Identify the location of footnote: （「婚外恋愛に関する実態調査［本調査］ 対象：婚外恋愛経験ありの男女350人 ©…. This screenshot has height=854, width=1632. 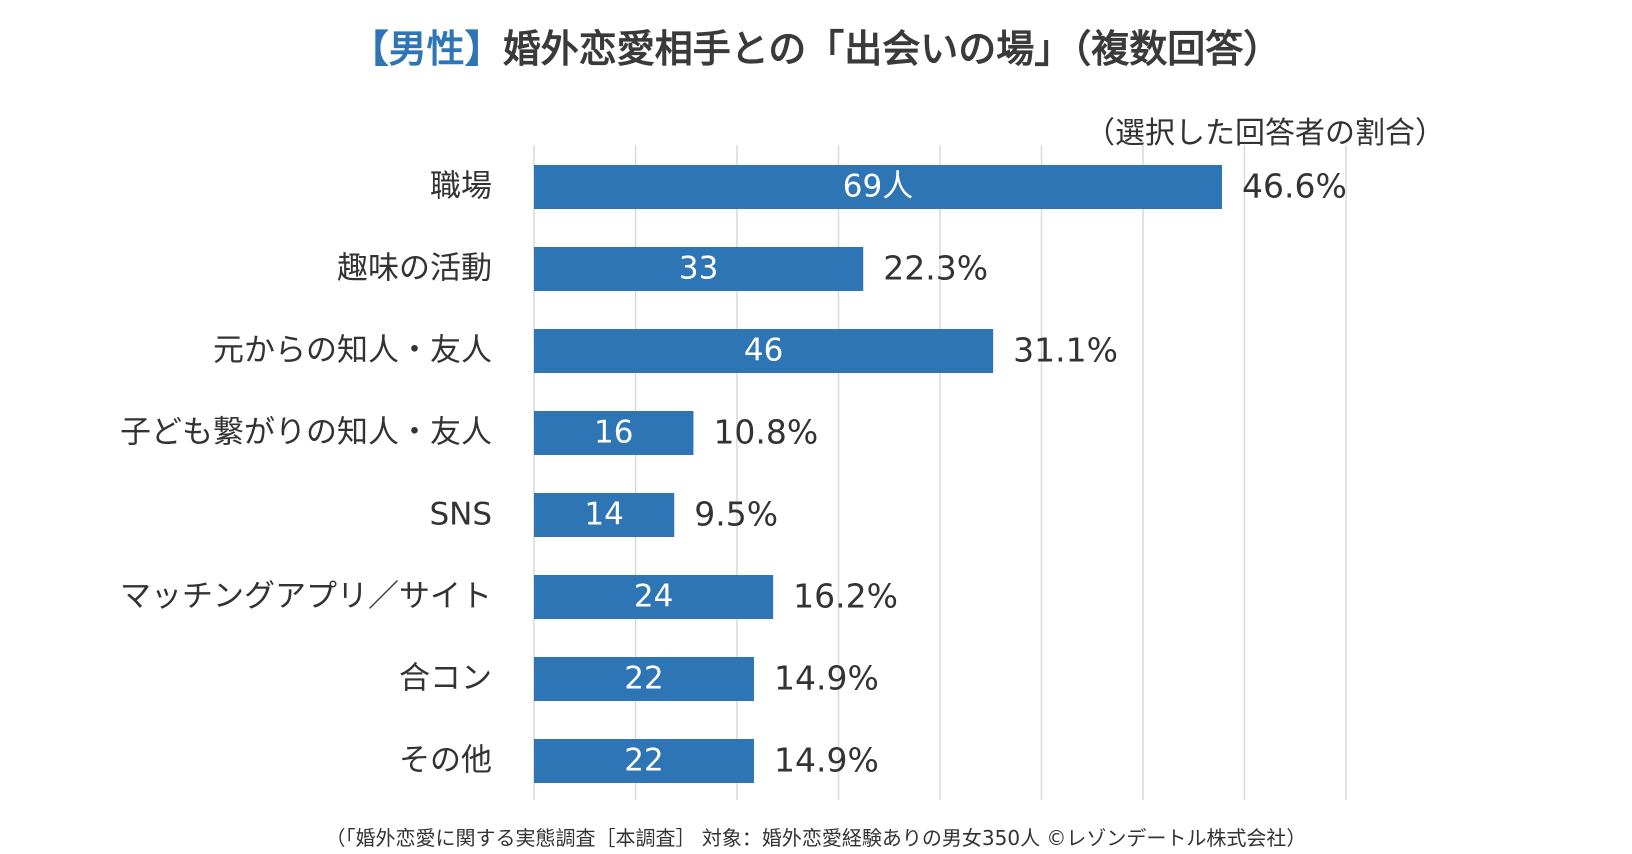
(816, 838).